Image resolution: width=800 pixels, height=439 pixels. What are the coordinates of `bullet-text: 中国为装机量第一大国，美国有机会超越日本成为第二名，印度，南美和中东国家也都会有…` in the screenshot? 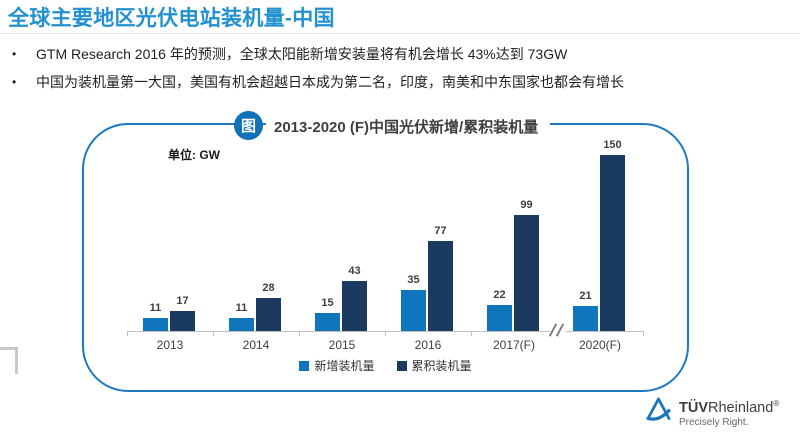 It's located at (330, 82).